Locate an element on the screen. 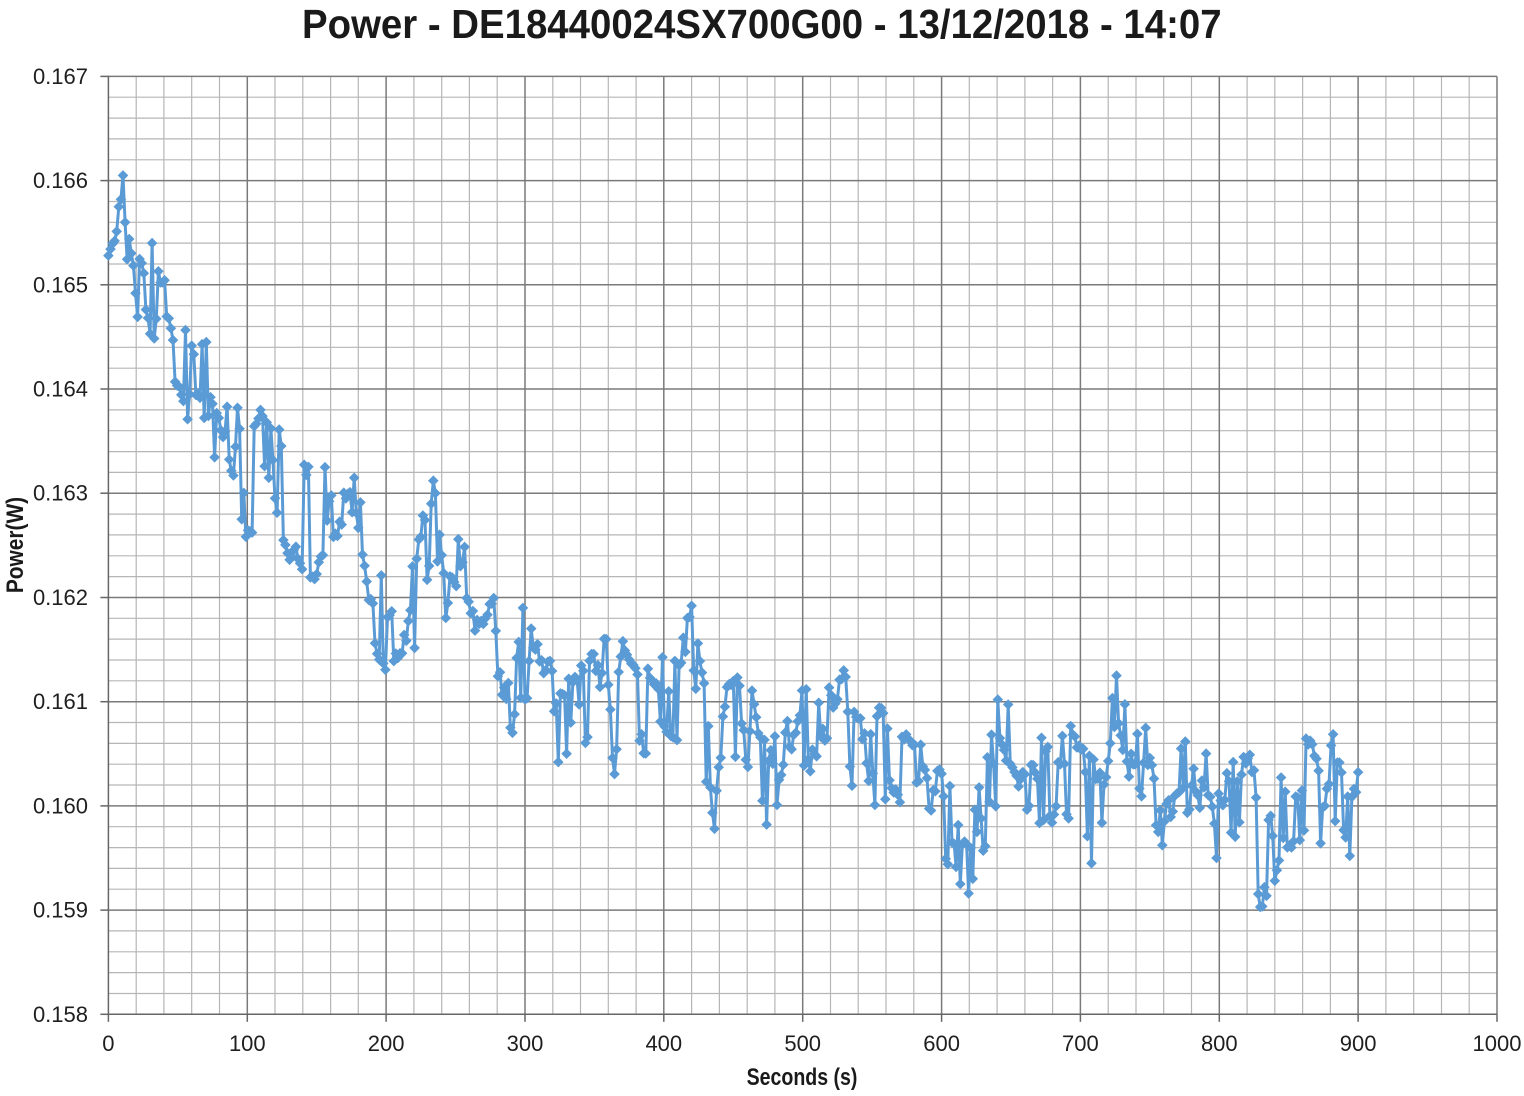 The image size is (1524, 1096). svg-text: 0.163 is located at coordinates (60, 493).